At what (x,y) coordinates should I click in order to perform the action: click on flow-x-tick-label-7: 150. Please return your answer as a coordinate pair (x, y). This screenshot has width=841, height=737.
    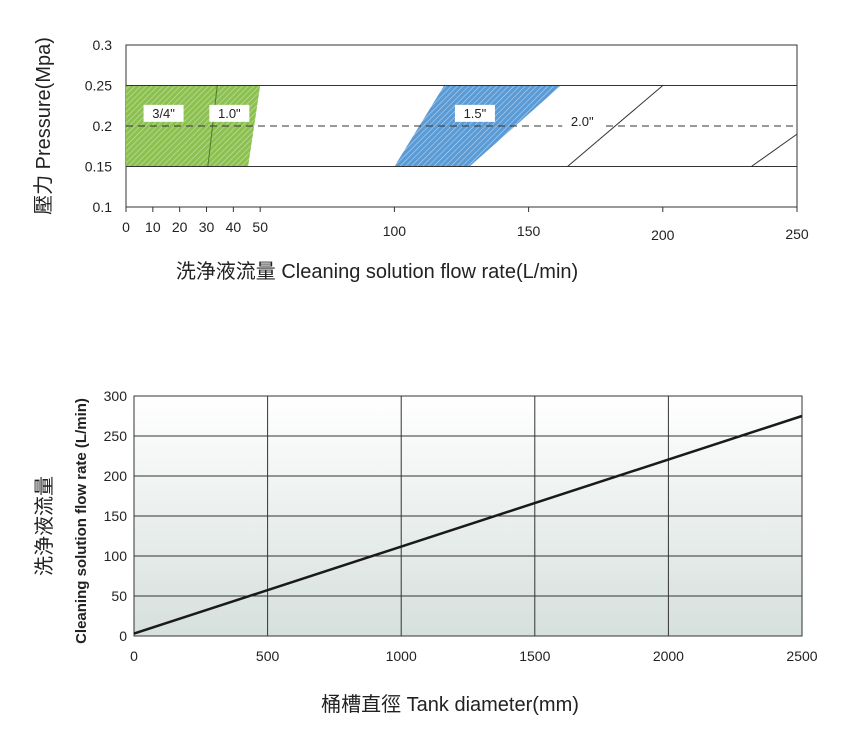
    Looking at the image, I should click on (529, 231).